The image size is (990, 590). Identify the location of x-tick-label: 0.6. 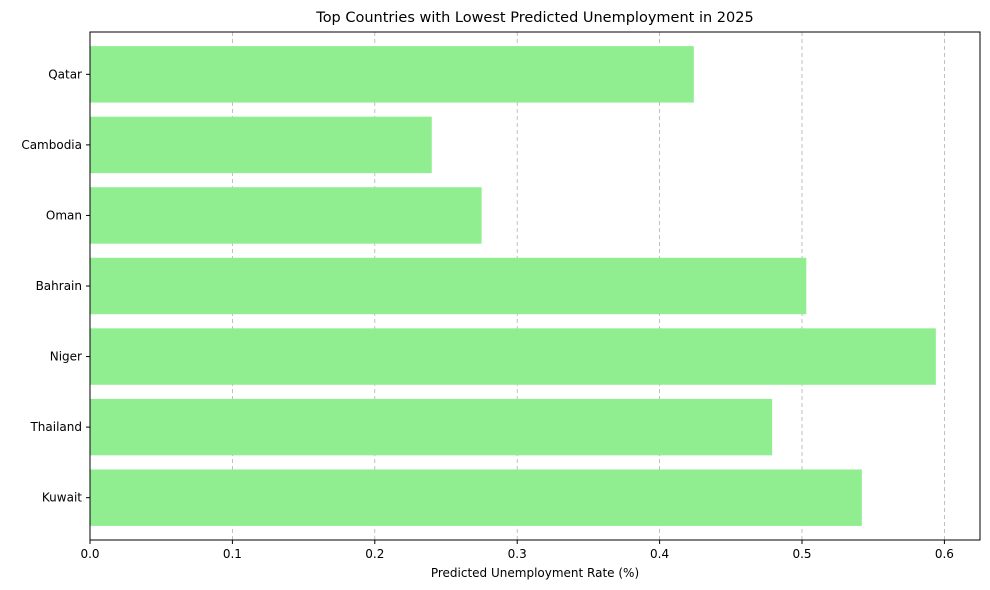
(944, 554).